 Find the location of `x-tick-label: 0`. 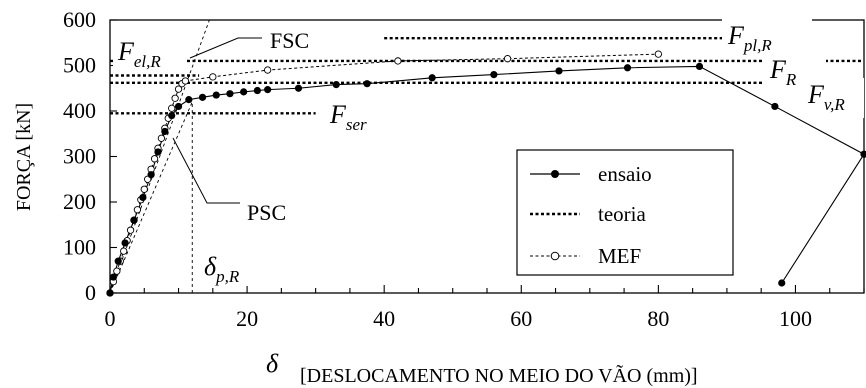

x-tick-label: 0 is located at coordinates (110, 318).